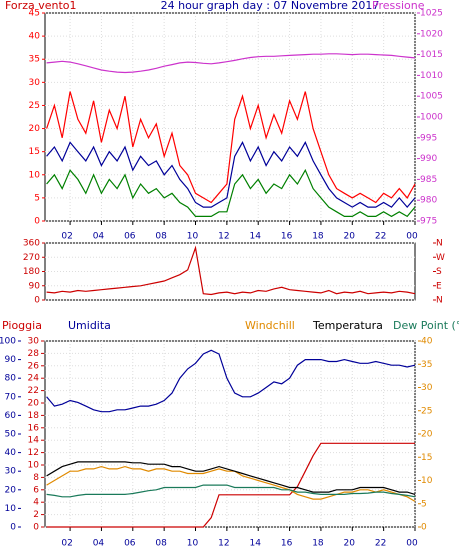 The image size is (459, 555). I want to click on y-tick-label: 14, so click(34, 441).